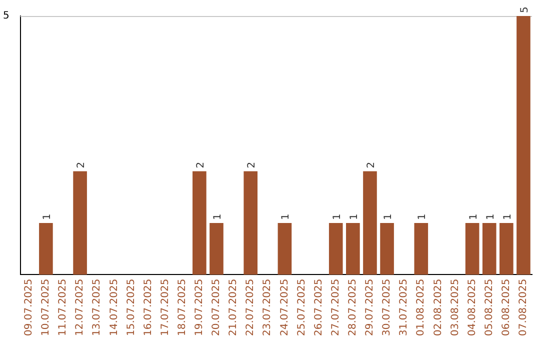  What do you see at coordinates (506, 307) in the screenshot?
I see `x-tick-label: 06.08.2025` at bounding box center [506, 307].